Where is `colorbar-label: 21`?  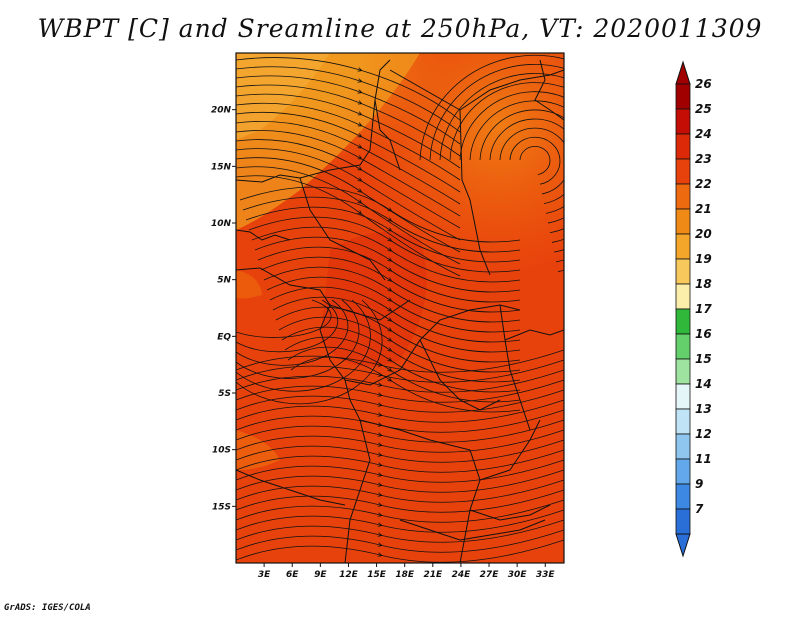
colorbar-label: 21 is located at coordinates (703, 209).